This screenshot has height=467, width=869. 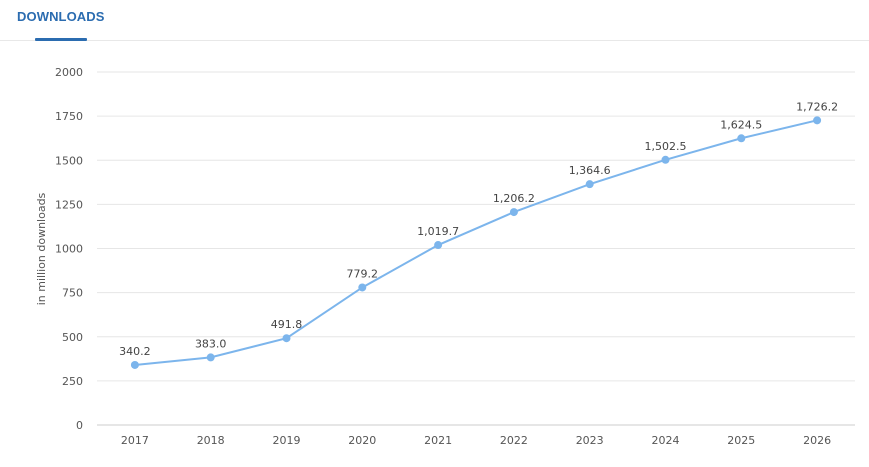 I want to click on tab-bar: DOWNLOADS, so click(x=434, y=20).